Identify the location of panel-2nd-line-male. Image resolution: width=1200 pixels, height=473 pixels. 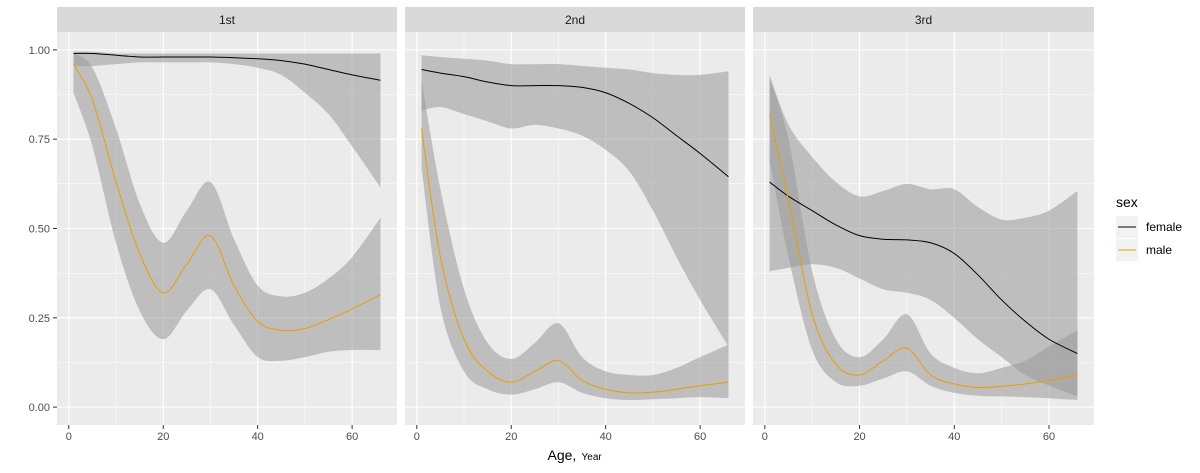
(575, 261).